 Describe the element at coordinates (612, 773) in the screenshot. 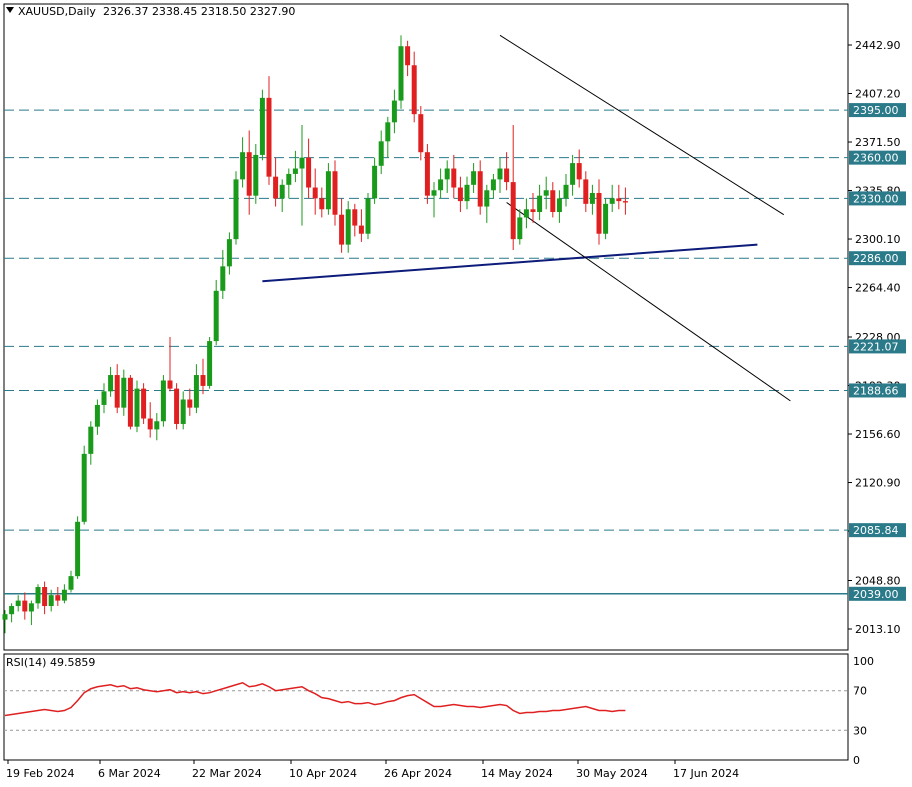

I see `date-tick-label: 30 May 2024` at that location.